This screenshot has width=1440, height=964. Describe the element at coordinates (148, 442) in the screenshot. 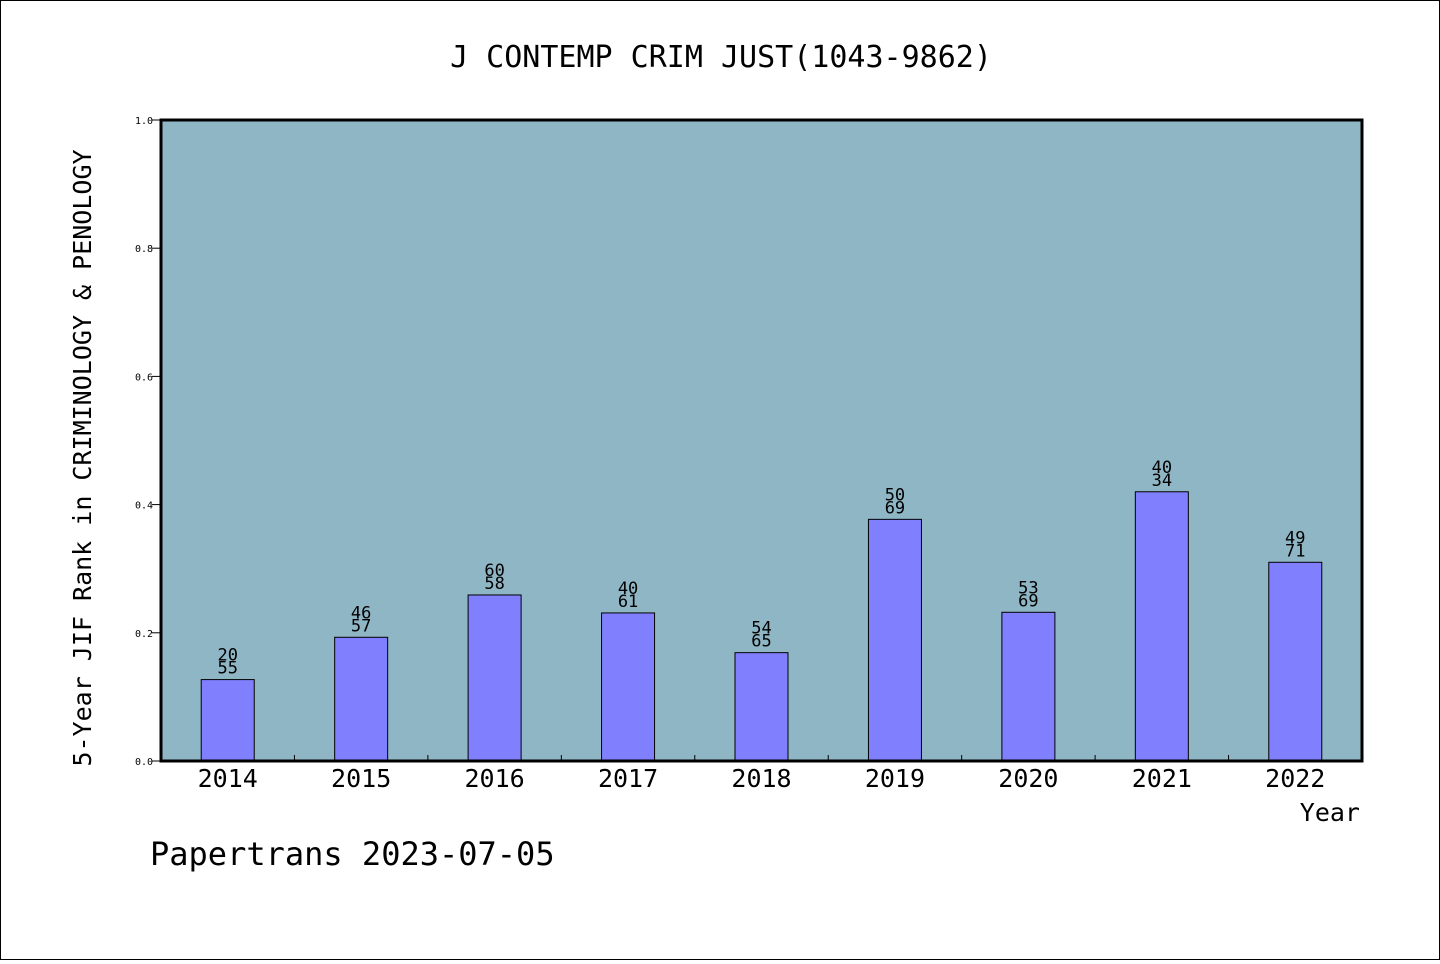

I see `y-ticks: 0.0 0.2 0.4 0.6 0.8 1.0` at that location.